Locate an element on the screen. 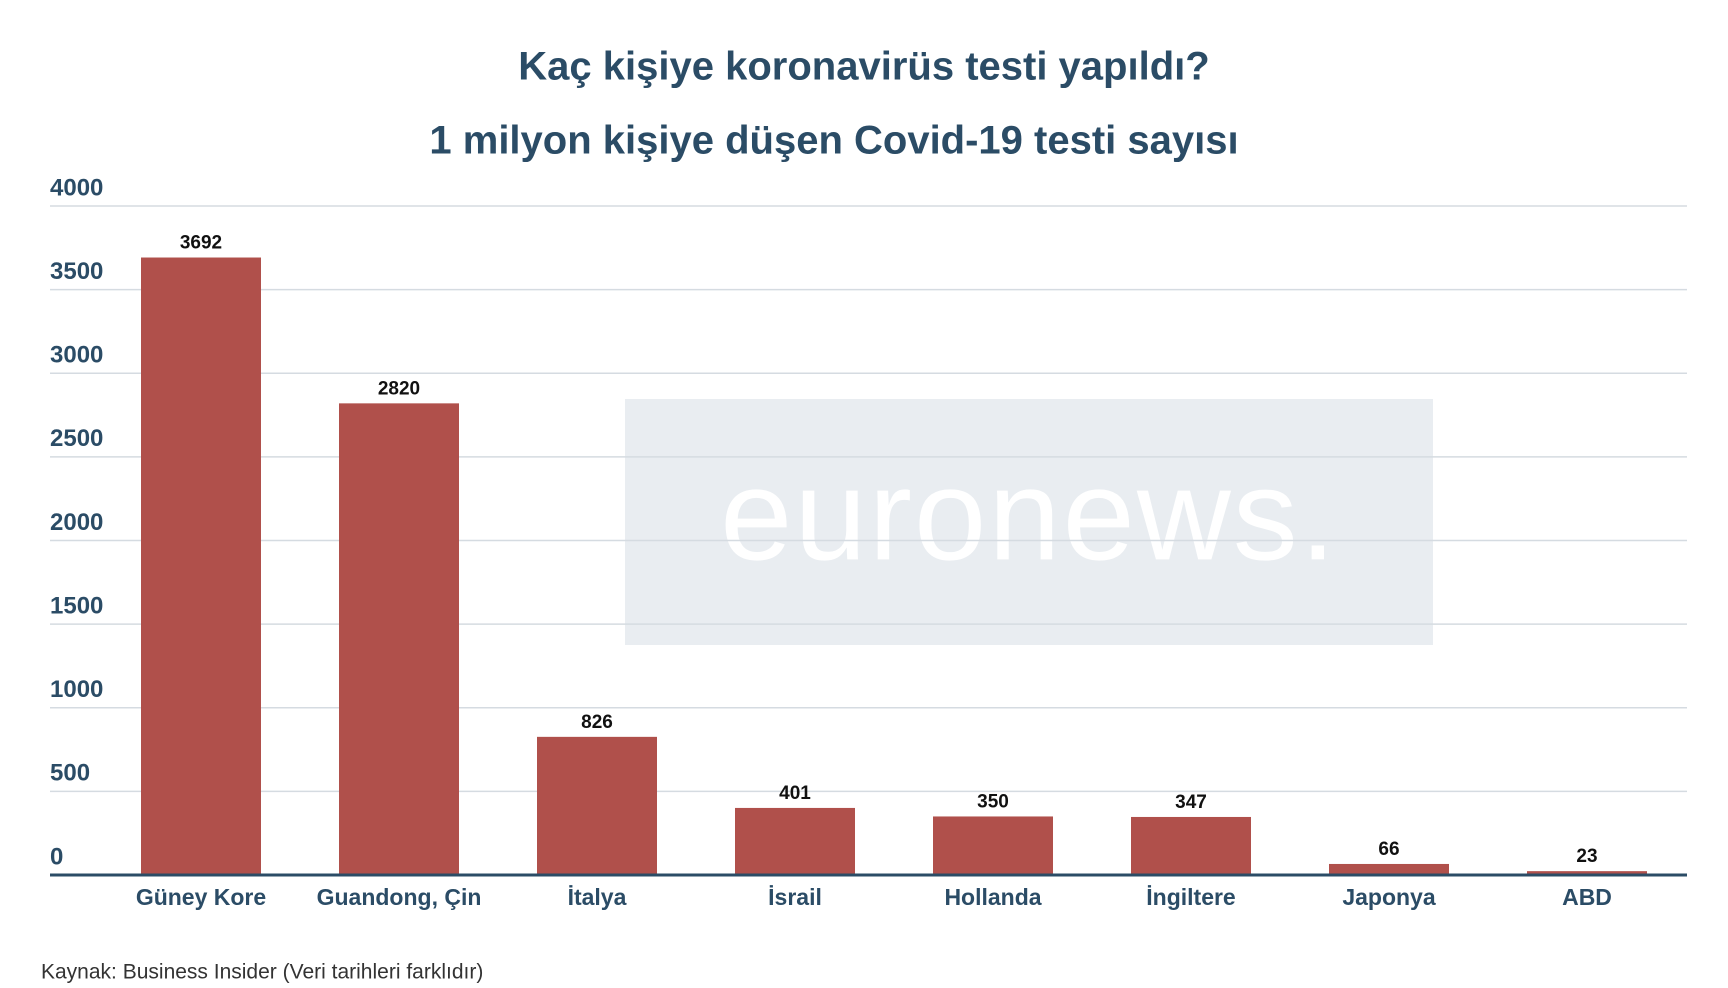 This screenshot has height=988, width=1728. y-tick-label: 3000 is located at coordinates (76, 355).